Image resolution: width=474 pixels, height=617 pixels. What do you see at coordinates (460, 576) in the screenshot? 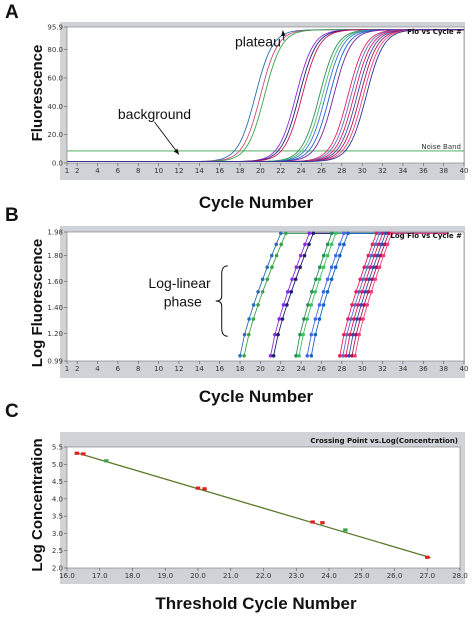
I see `panel-c-x-tick-label: 28.0` at bounding box center [460, 576].